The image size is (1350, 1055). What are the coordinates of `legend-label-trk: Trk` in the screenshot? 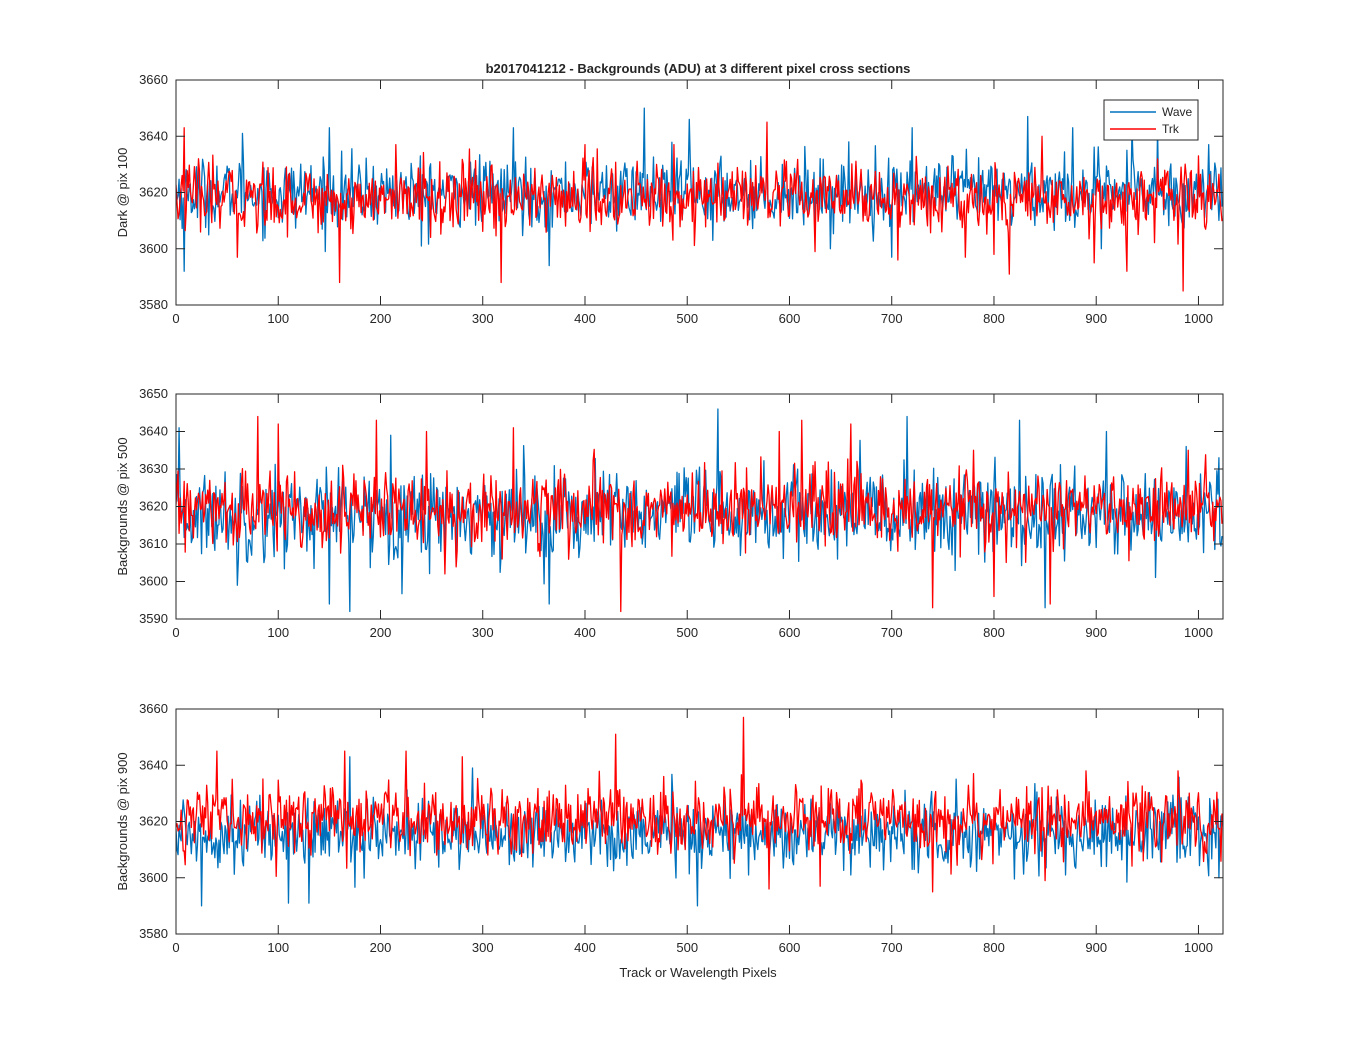 It's located at (1171, 129).